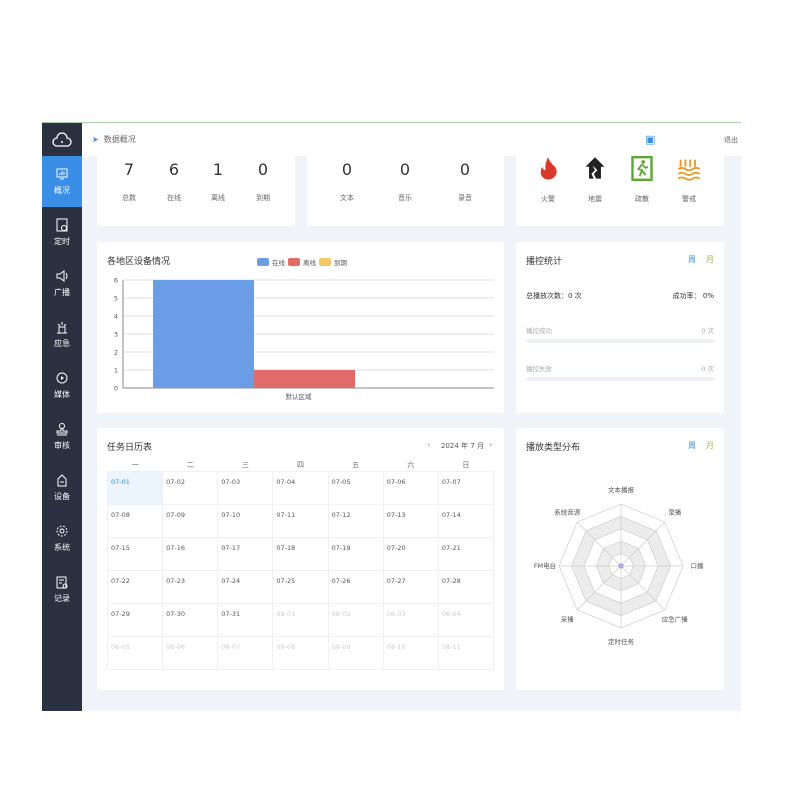  Describe the element at coordinates (465, 198) in the screenshot. I see `media-label: 录音` at that location.